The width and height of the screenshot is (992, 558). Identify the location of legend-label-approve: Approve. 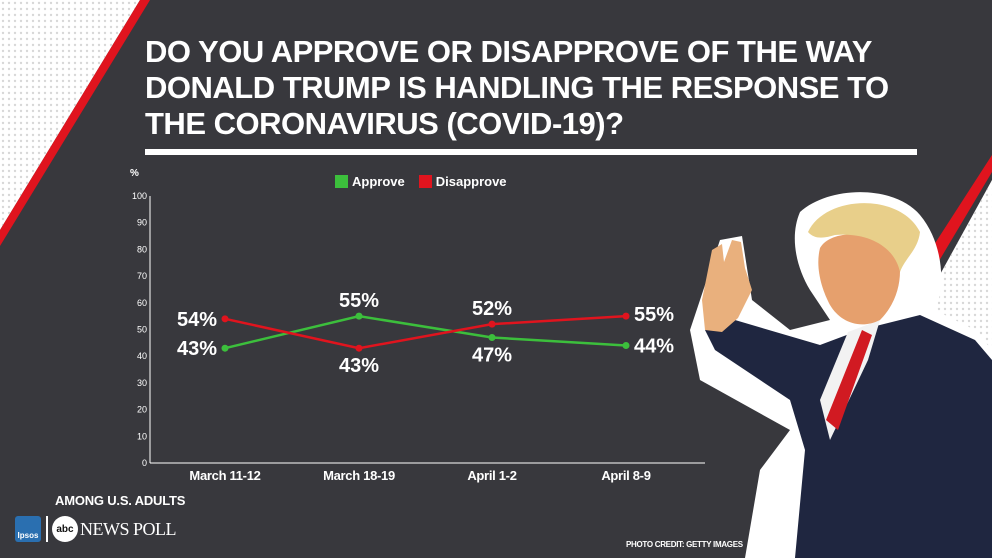
(378, 181).